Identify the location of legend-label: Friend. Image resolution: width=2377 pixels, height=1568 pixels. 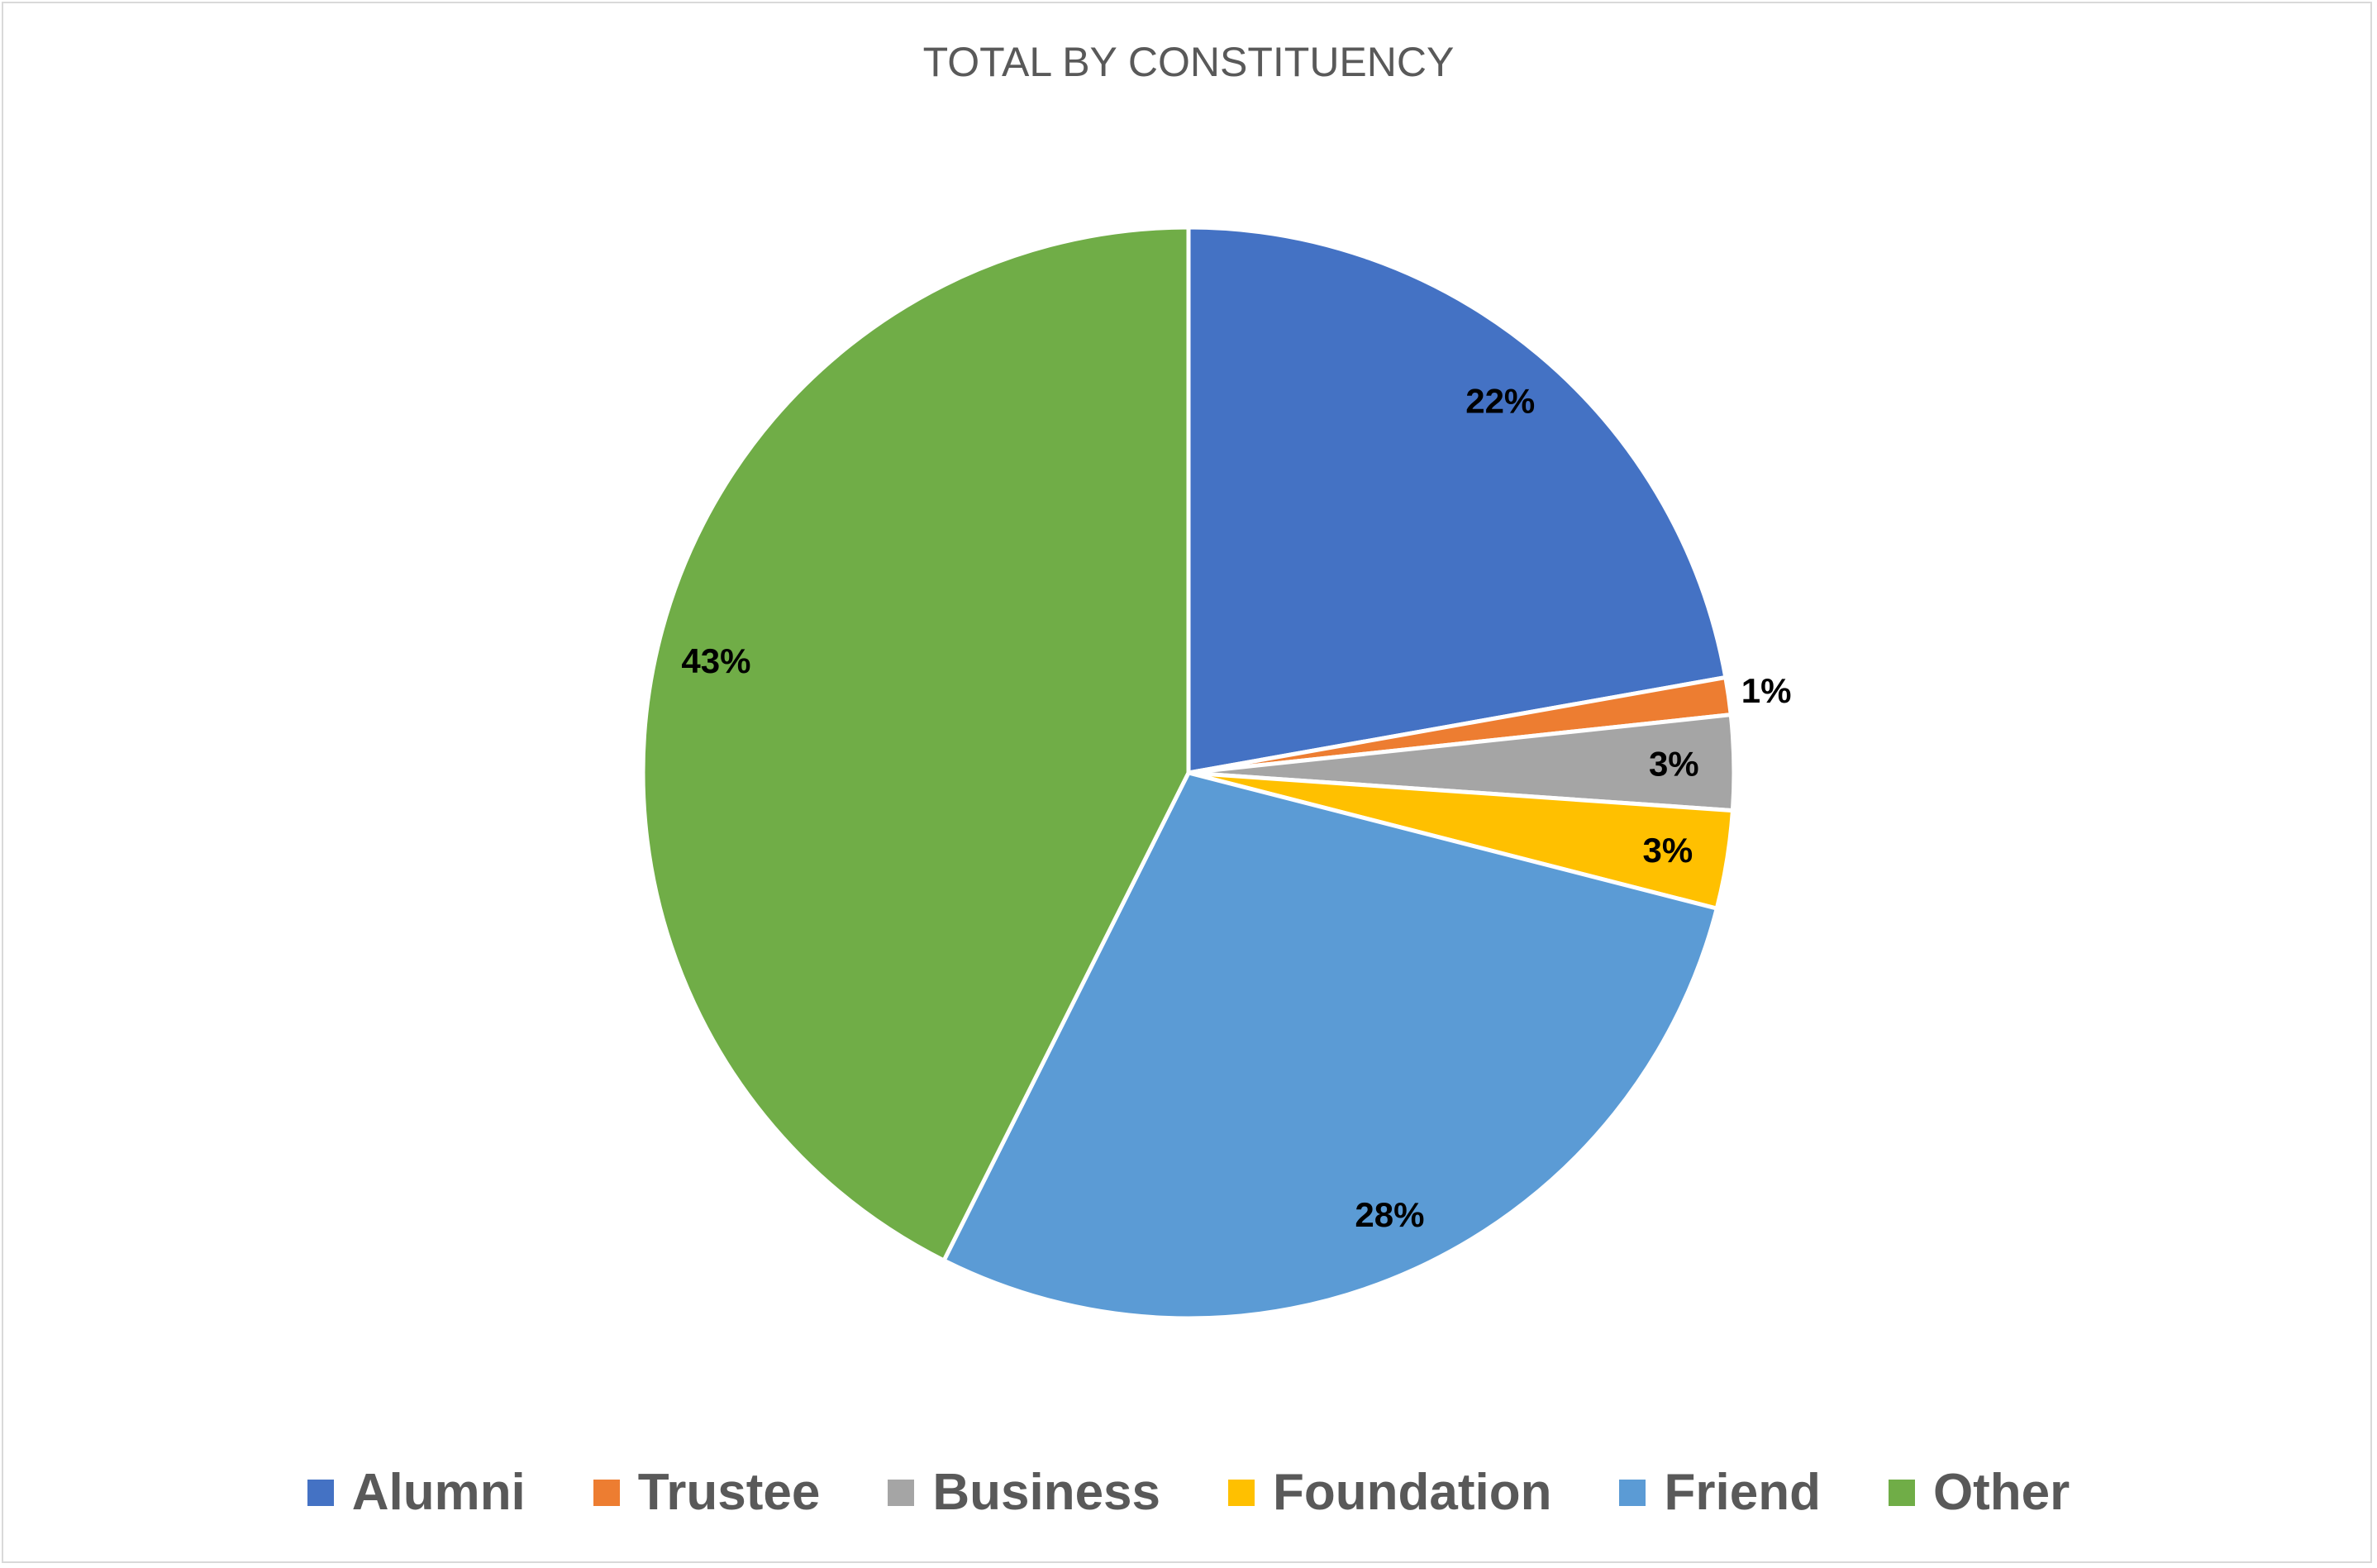
(1742, 1492).